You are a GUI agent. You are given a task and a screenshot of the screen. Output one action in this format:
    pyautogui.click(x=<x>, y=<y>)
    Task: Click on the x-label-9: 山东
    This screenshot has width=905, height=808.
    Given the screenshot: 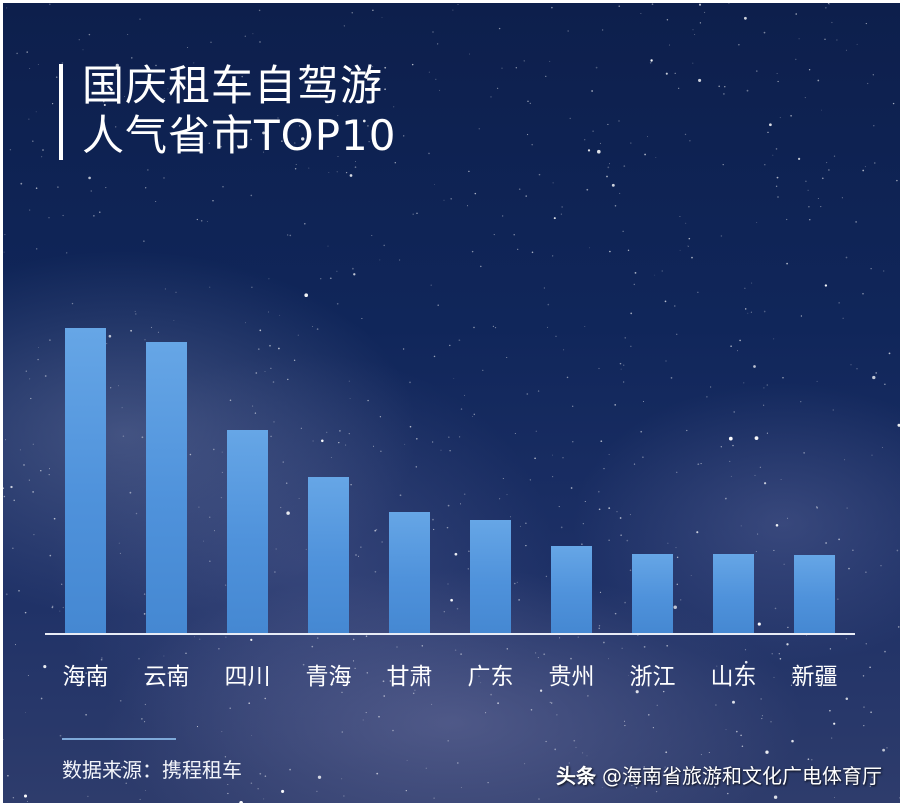 What is the action you would take?
    pyautogui.click(x=733, y=677)
    